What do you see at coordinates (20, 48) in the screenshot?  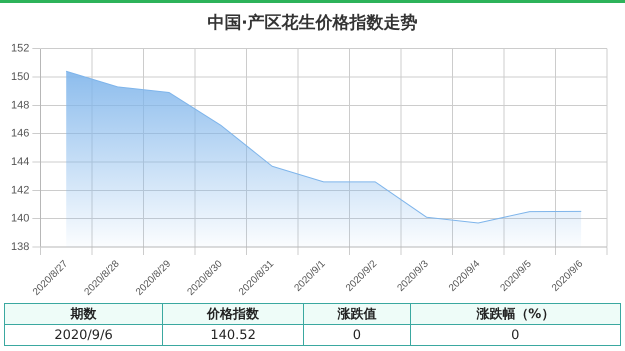 I see `y-tick-label: 152` at bounding box center [20, 48].